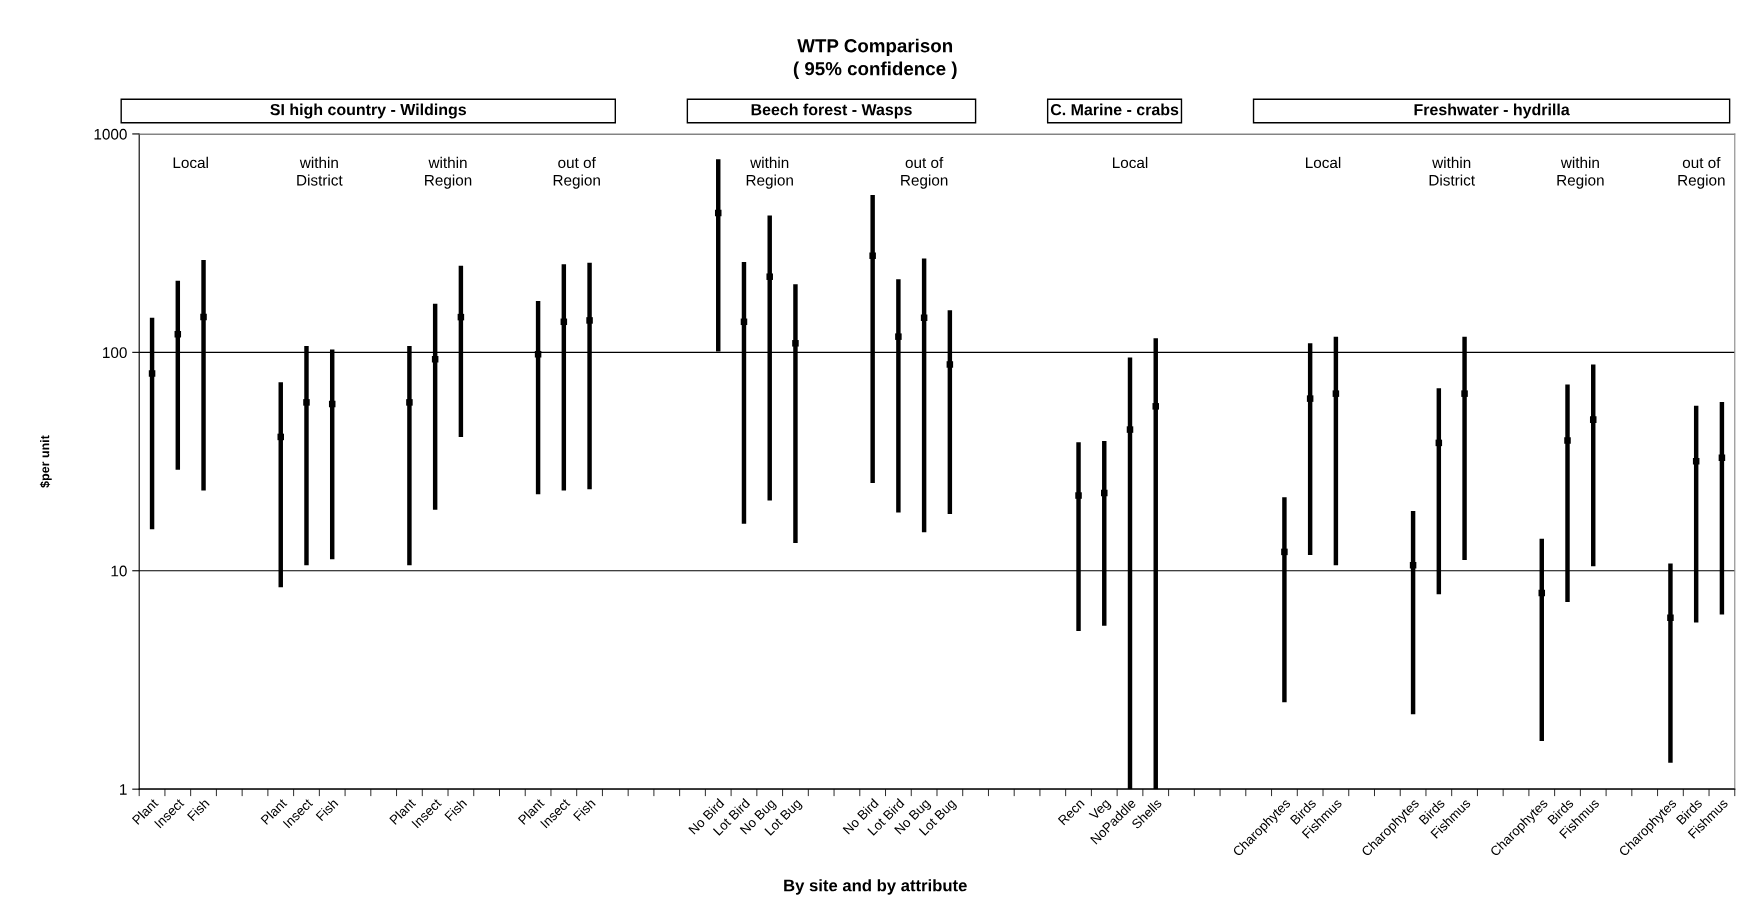 Image resolution: width=1740 pixels, height=905 pixels. Describe the element at coordinates (45, 461) in the screenshot. I see `y-axis-title: $per unit` at that location.